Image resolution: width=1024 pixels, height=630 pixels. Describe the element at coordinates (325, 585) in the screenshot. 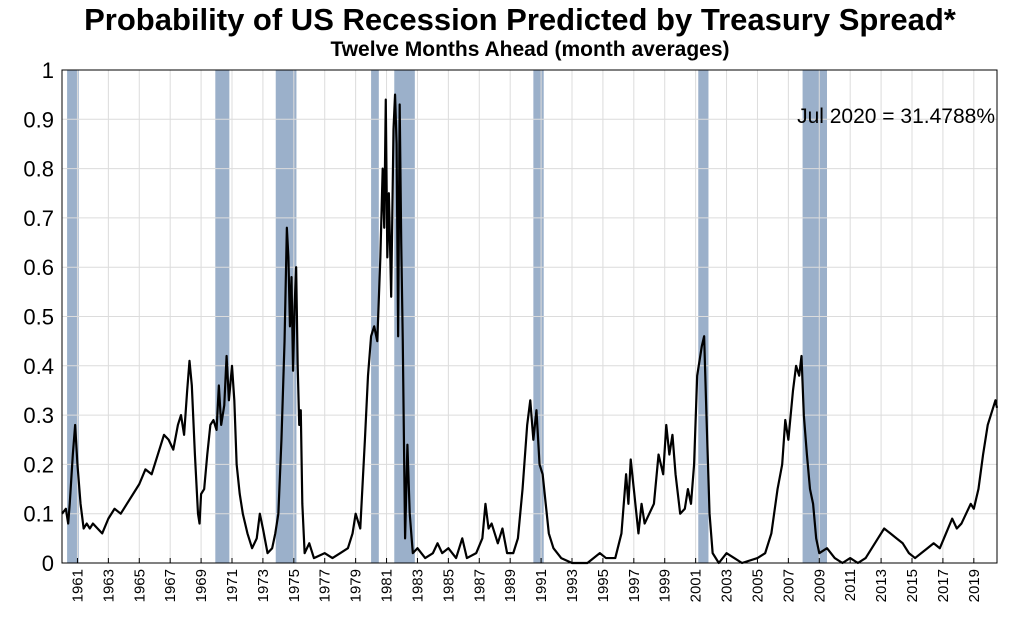

I see `x-tick-label: 1977` at that location.